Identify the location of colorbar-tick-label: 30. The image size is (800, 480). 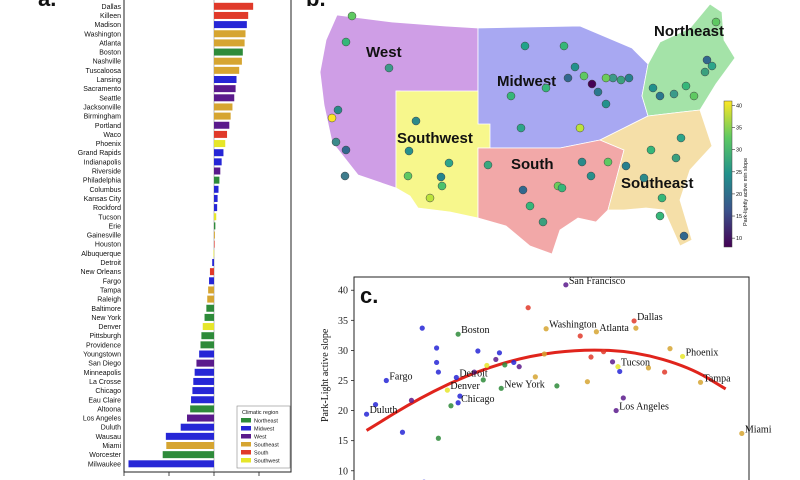
(739, 151).